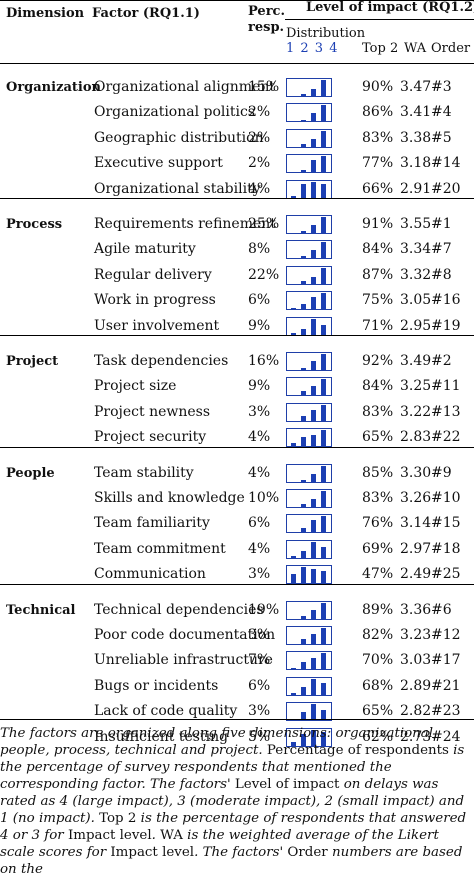 The image size is (474, 878). I want to click on wa-value: 3.32, so click(416, 274).